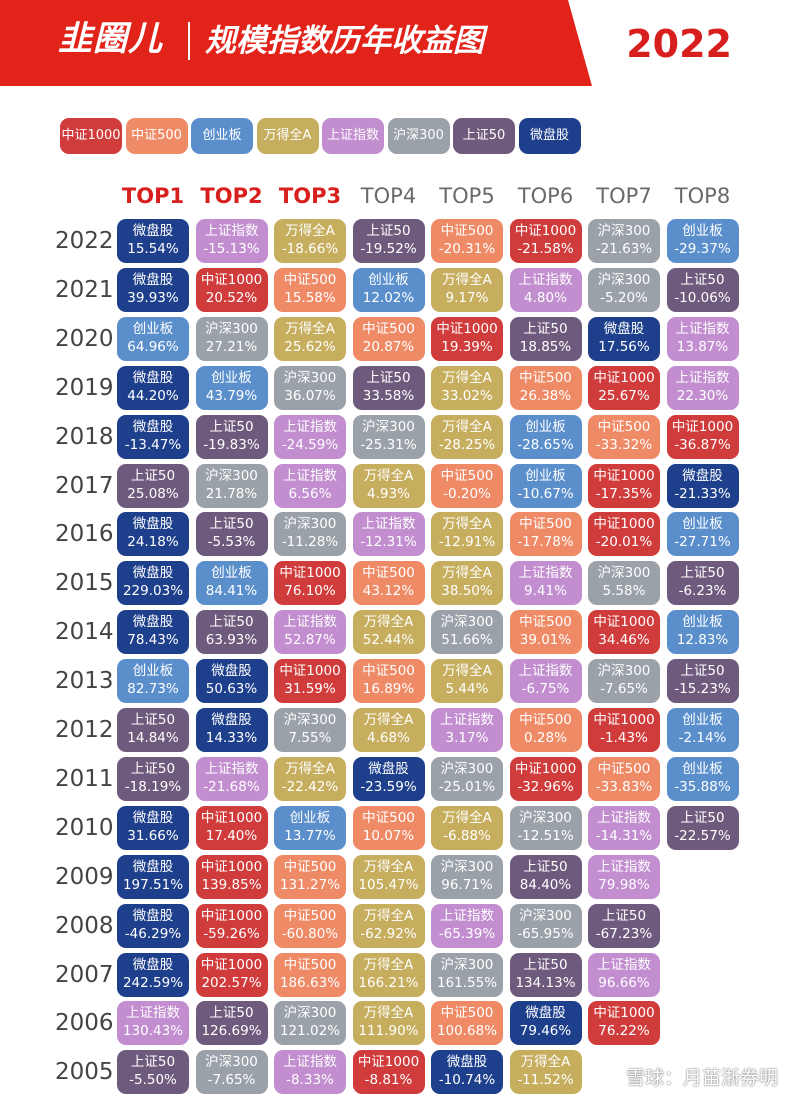 The image size is (800, 1099). I want to click on rank-cell: 上证50 -15.23%, so click(702, 681).